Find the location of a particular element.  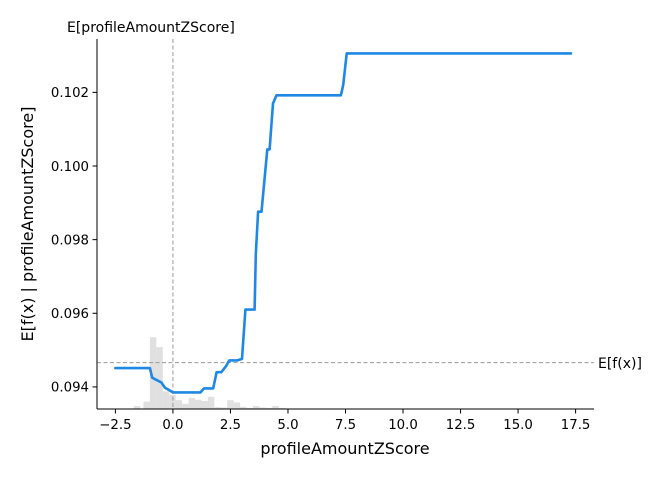

y-ticks: 0.094 0.096 0.098 0.100 0.102 is located at coordinates (74, 241).